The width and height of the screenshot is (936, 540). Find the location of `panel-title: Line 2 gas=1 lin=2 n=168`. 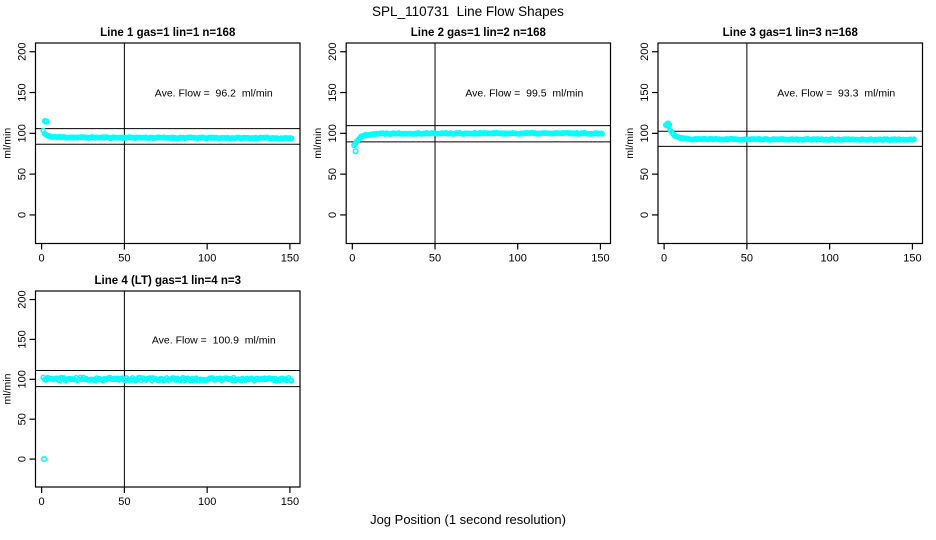

panel-title: Line 2 gas=1 lin=2 n=168 is located at coordinates (479, 33).